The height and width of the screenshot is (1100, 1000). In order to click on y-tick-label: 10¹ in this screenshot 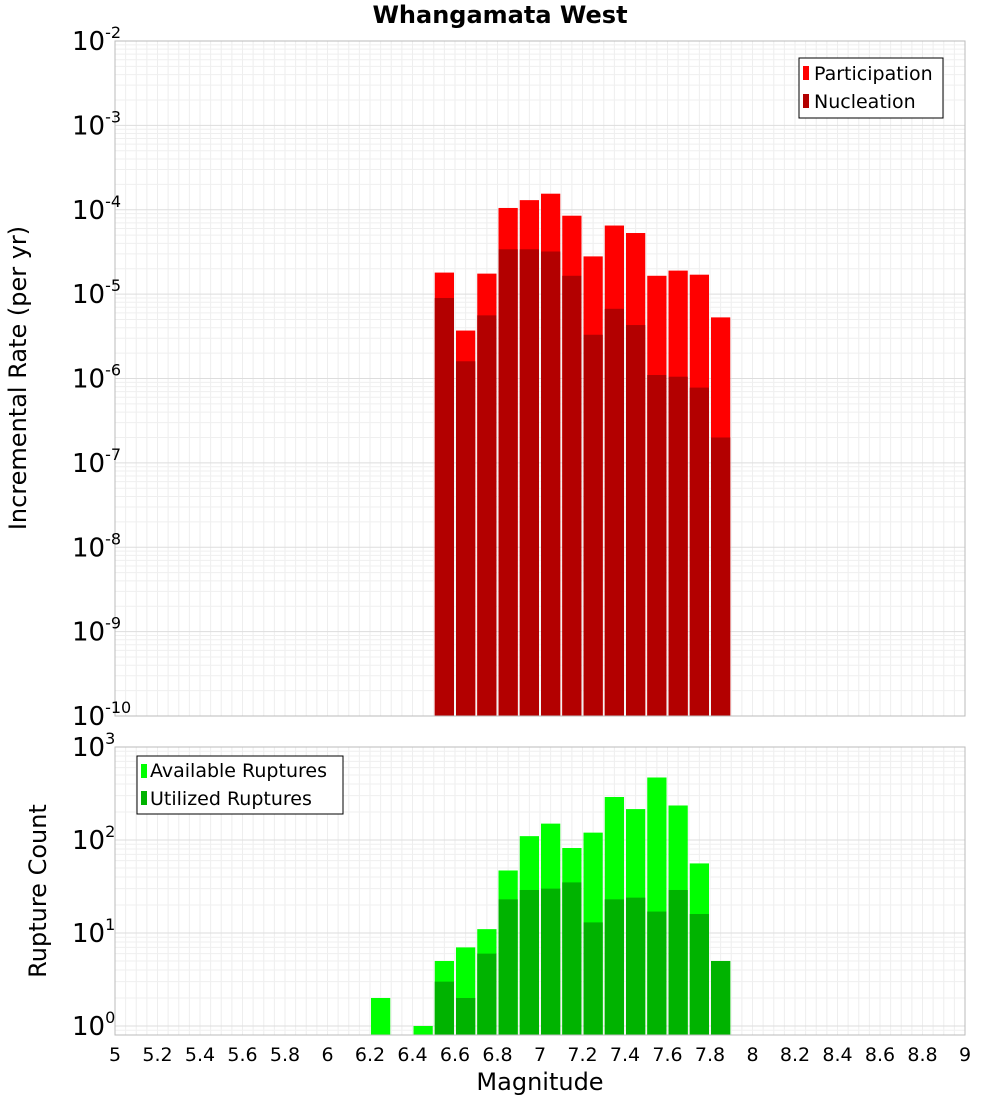, I will do `click(93, 932)`.